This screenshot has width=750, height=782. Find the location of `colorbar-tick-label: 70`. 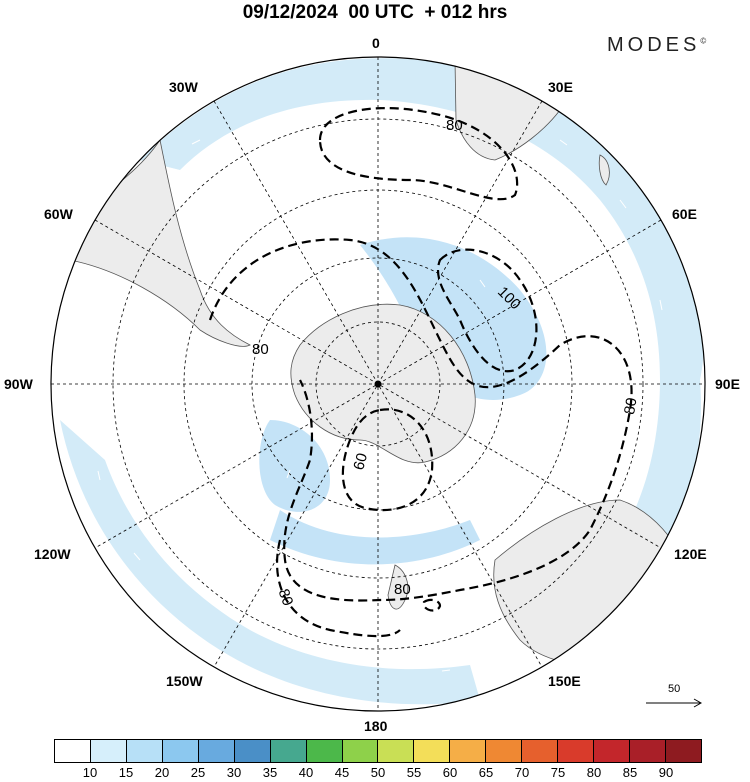

colorbar-tick-label: 70 is located at coordinates (522, 772).